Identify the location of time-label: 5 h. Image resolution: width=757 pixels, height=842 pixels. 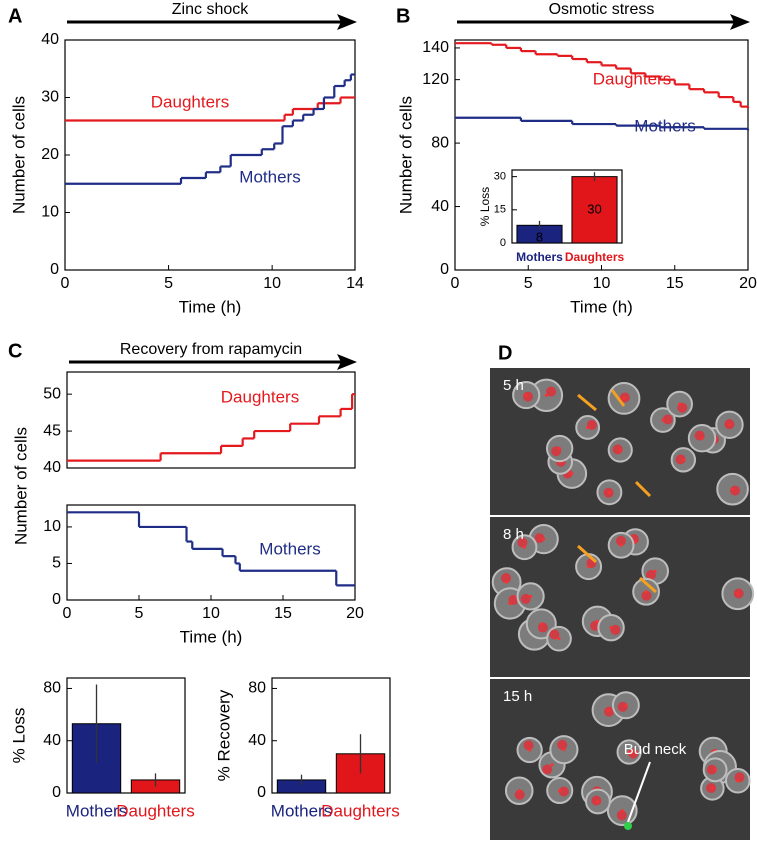
(513, 385).